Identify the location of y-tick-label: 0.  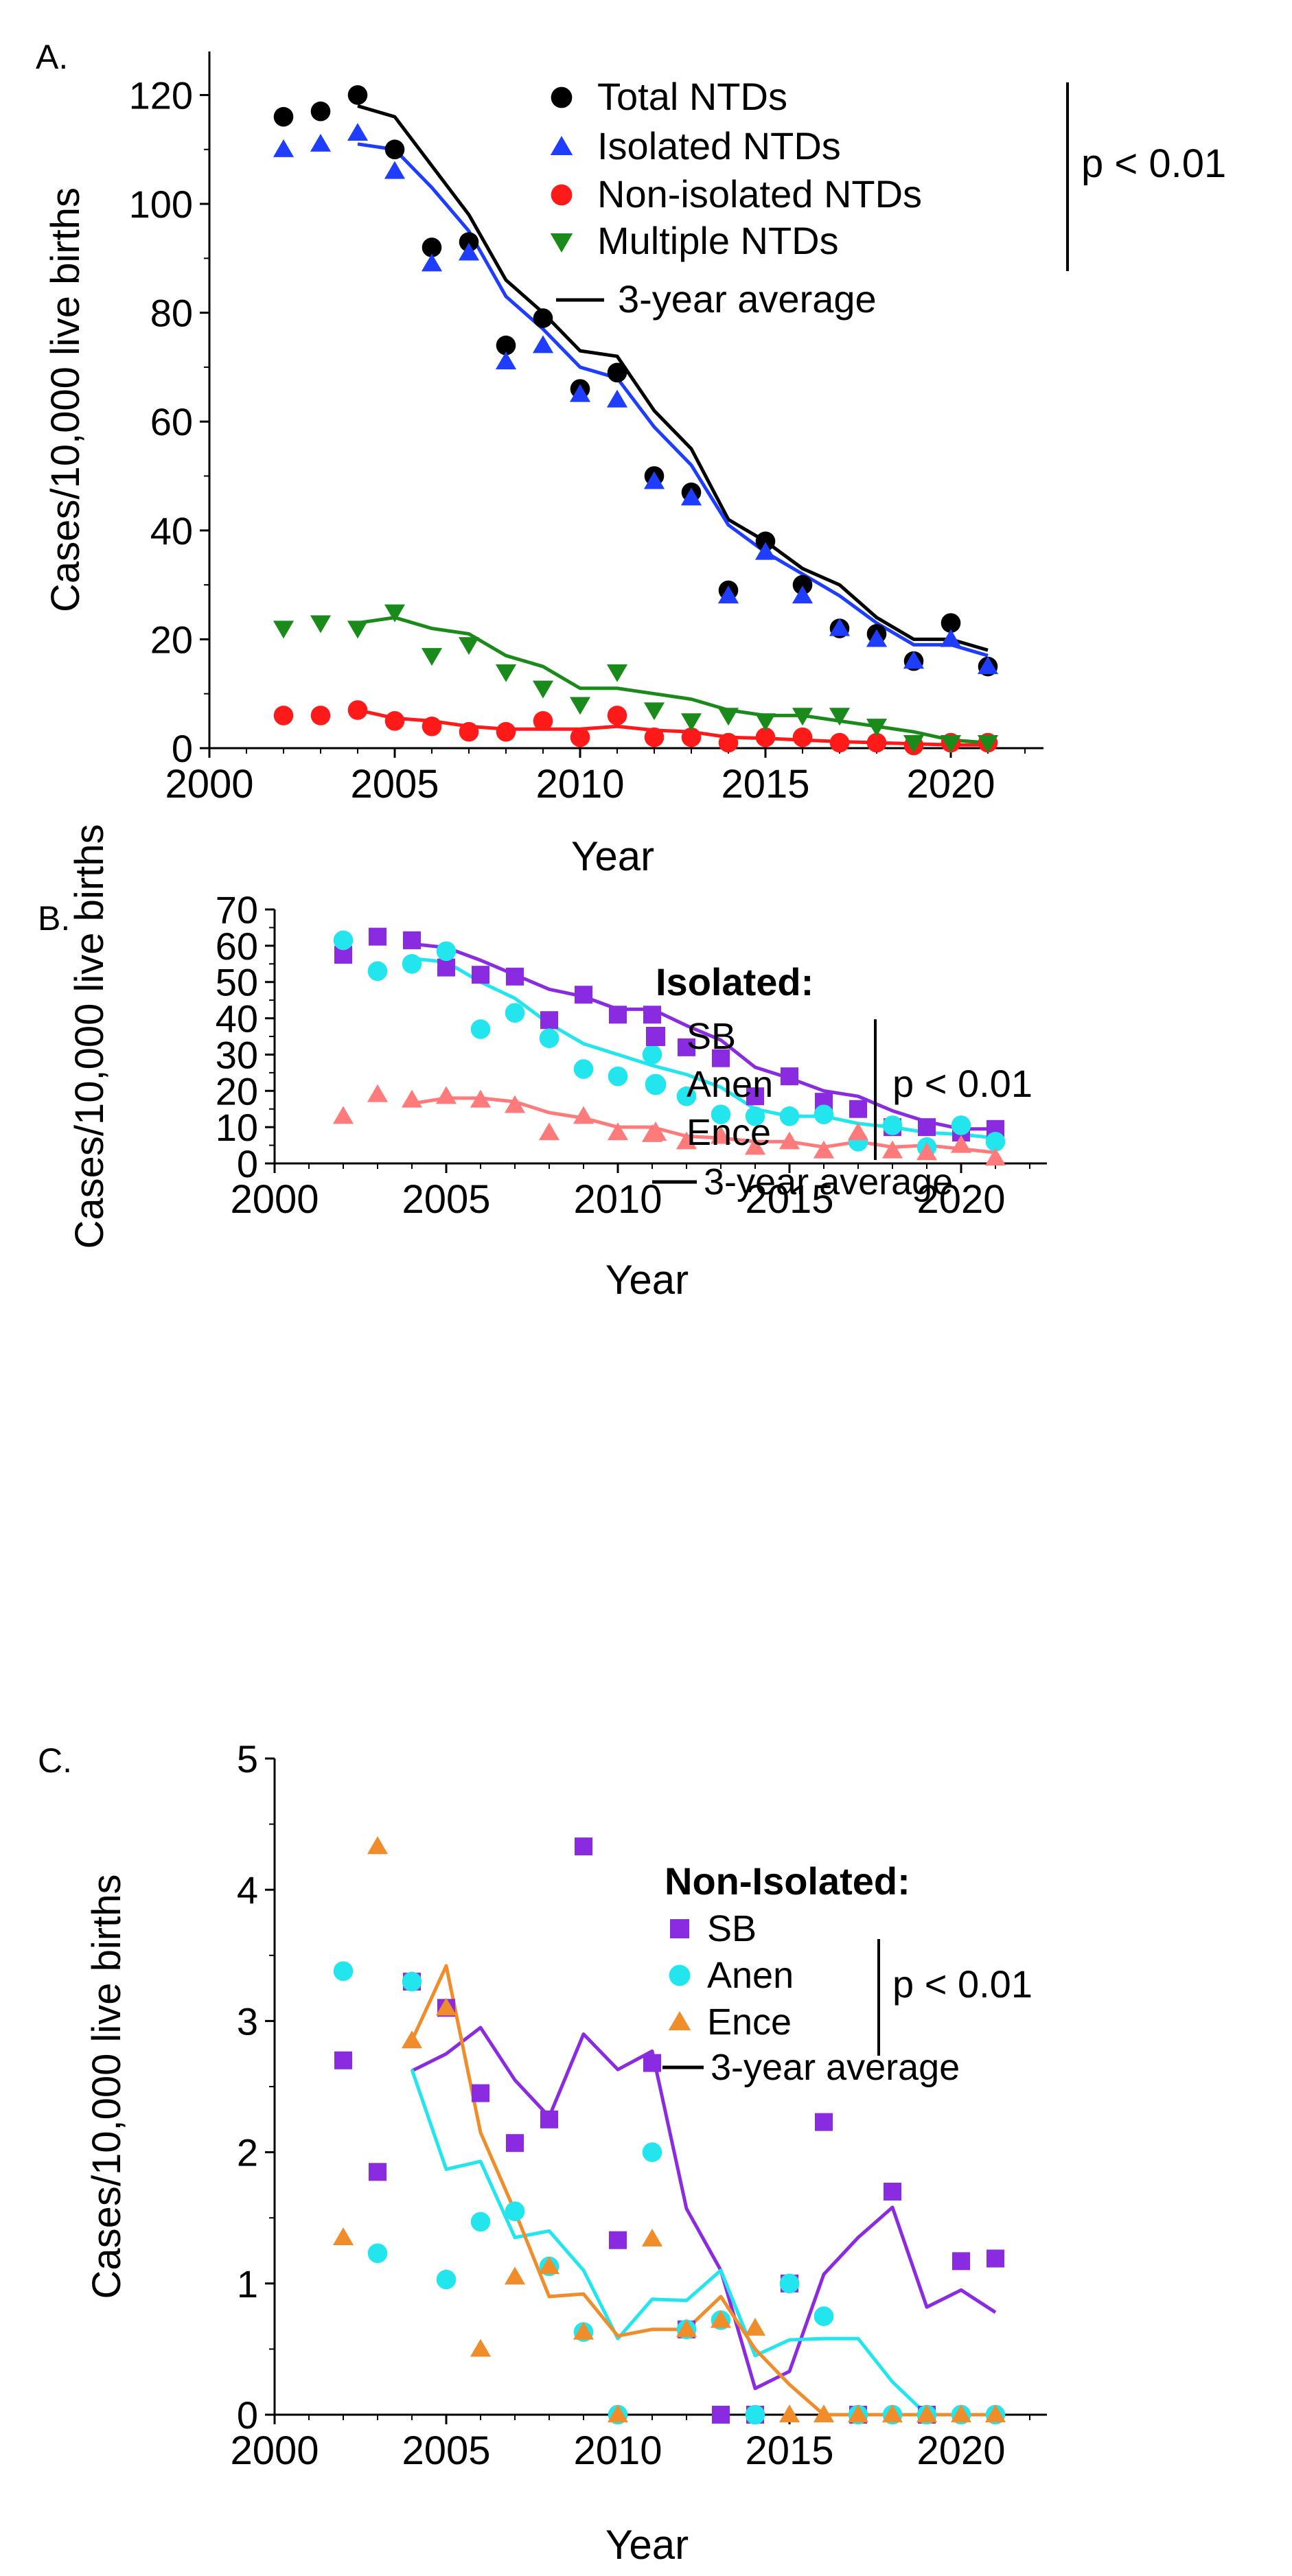
(247, 2415).